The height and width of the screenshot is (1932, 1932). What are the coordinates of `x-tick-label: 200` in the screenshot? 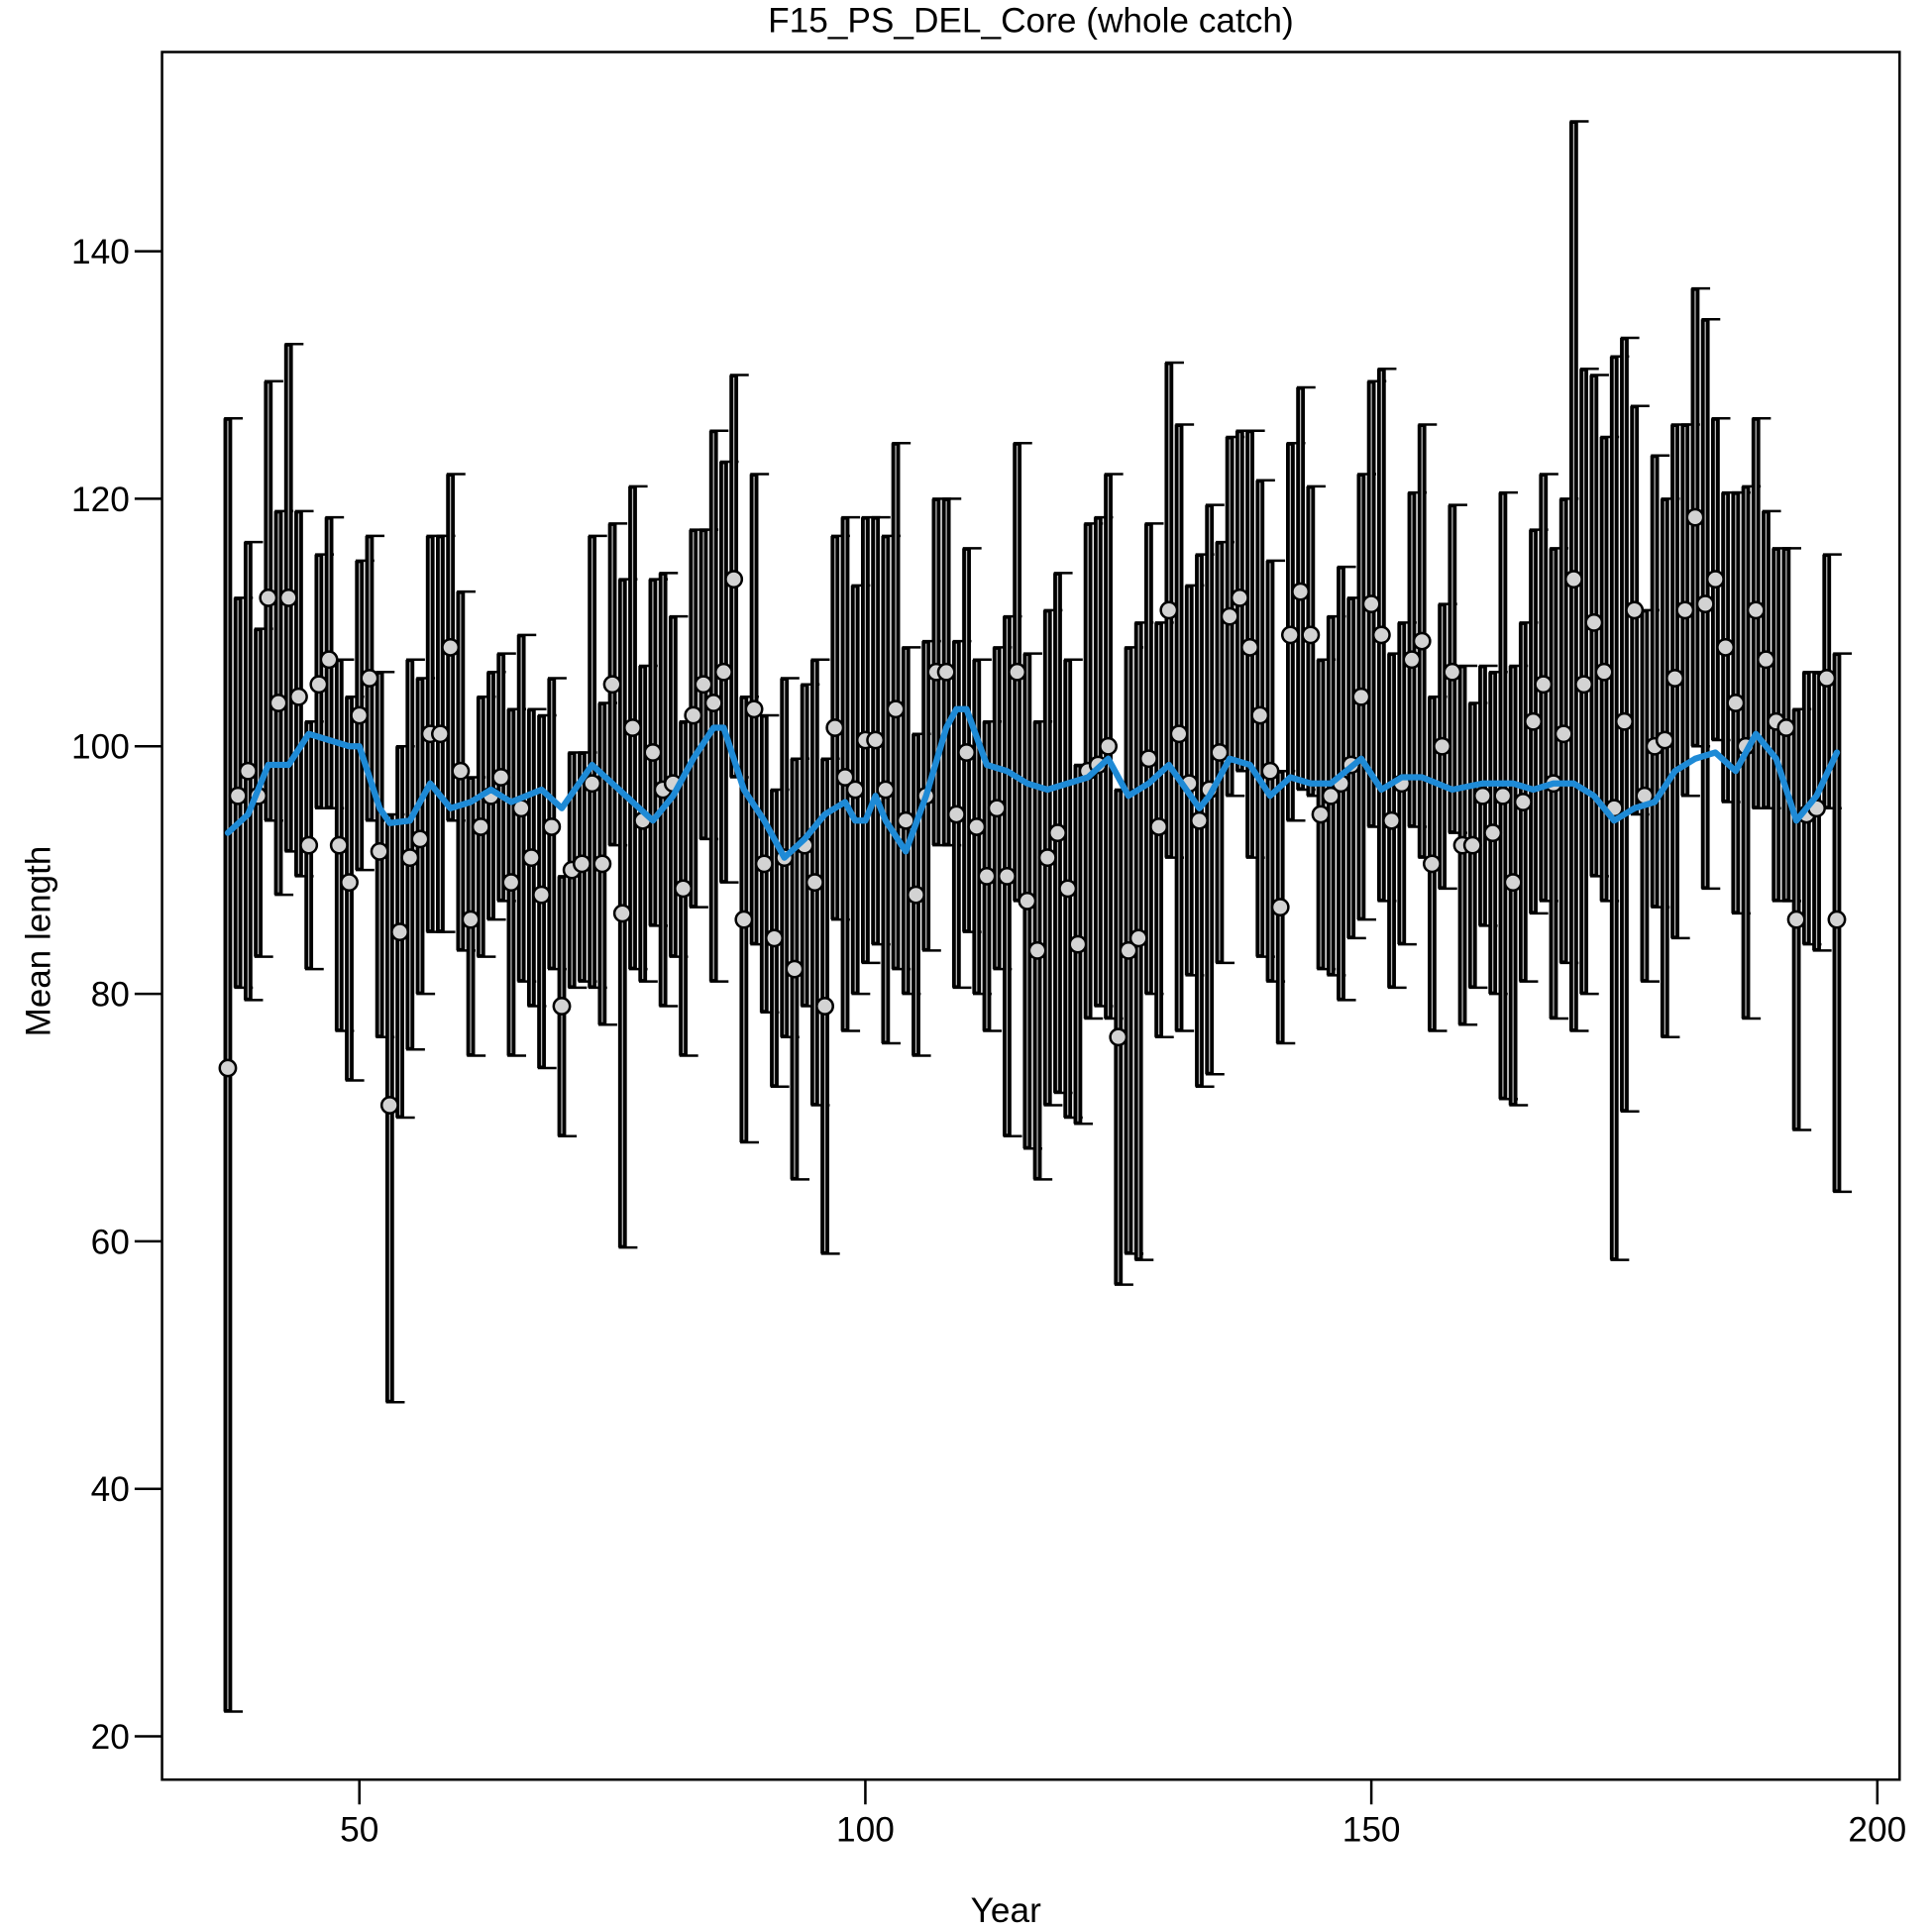 It's located at (1877, 1830).